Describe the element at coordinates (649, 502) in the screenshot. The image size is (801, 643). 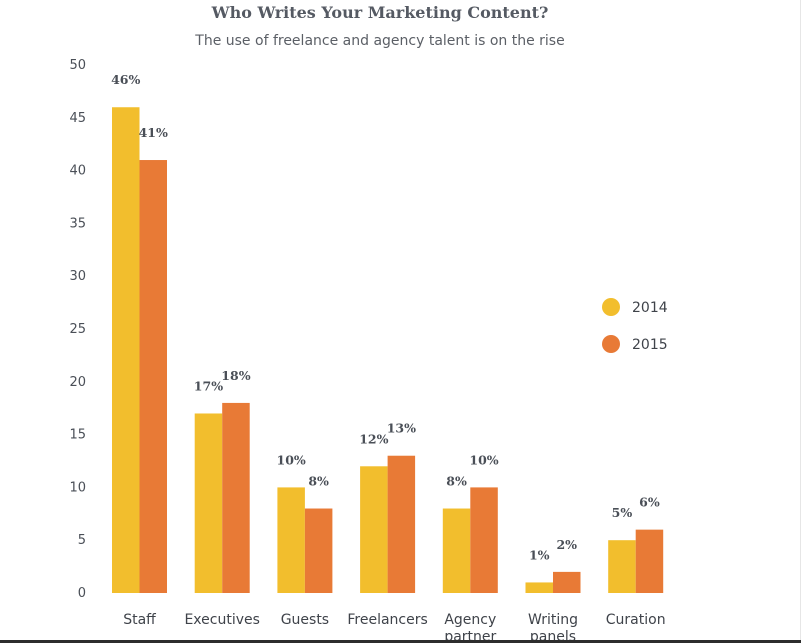
I see `data-label-curation-2015: 6%` at that location.